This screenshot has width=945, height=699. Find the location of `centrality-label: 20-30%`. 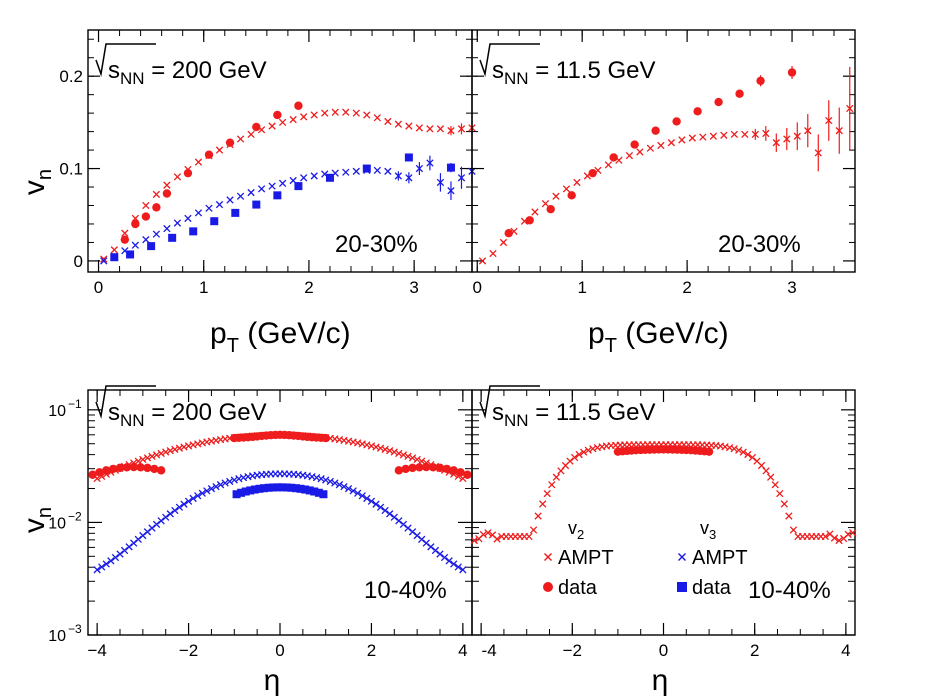

centrality-label: 20-30% is located at coordinates (376, 244).